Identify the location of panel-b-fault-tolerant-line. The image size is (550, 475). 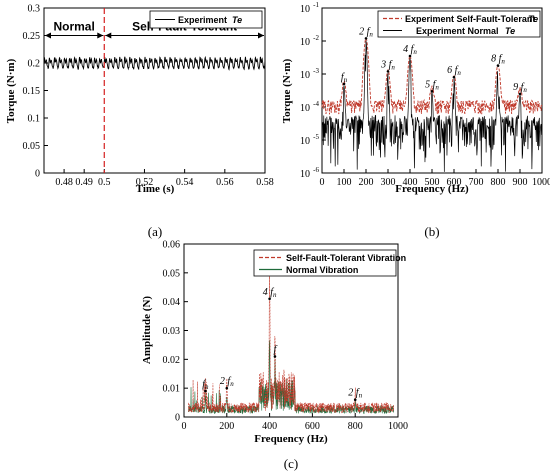
(432, 76).